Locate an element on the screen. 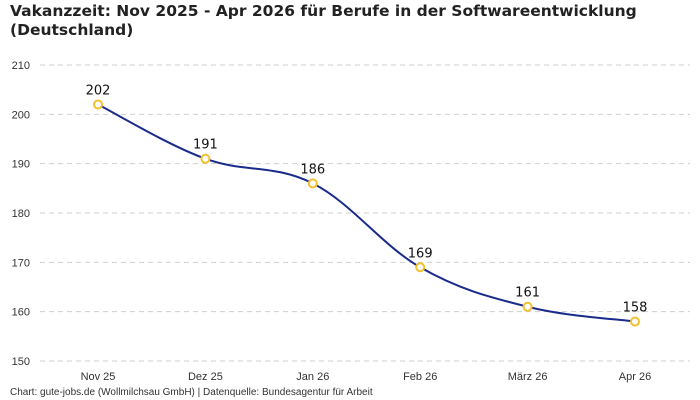 Image resolution: width=700 pixels, height=400 pixels. x-tick-label: Dez 25 is located at coordinates (205, 377).